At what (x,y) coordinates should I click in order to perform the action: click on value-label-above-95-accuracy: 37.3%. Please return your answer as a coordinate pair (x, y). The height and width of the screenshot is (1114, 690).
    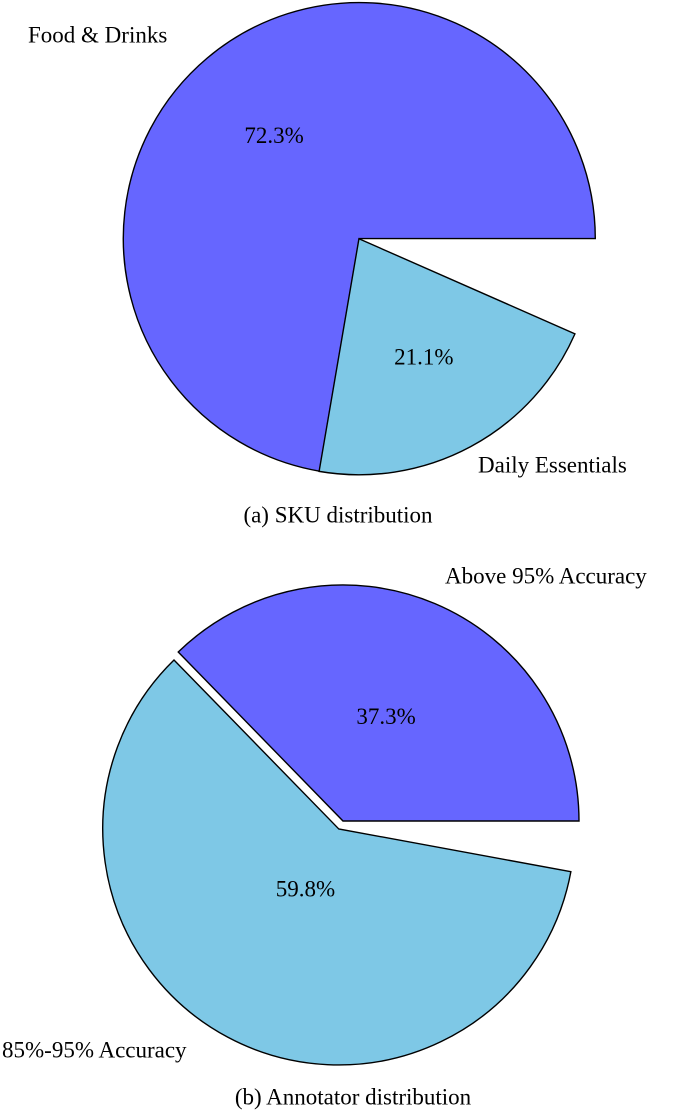
    Looking at the image, I should click on (385, 716).